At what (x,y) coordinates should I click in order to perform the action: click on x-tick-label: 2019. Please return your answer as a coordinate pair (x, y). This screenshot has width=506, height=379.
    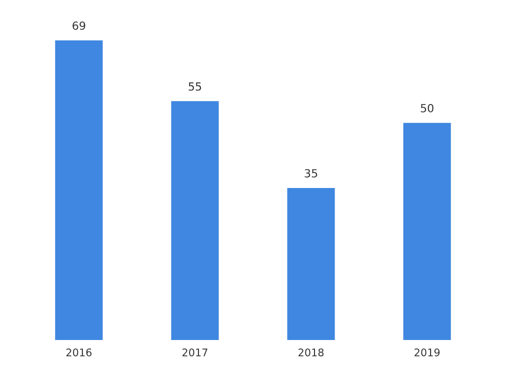
    Looking at the image, I should click on (427, 352).